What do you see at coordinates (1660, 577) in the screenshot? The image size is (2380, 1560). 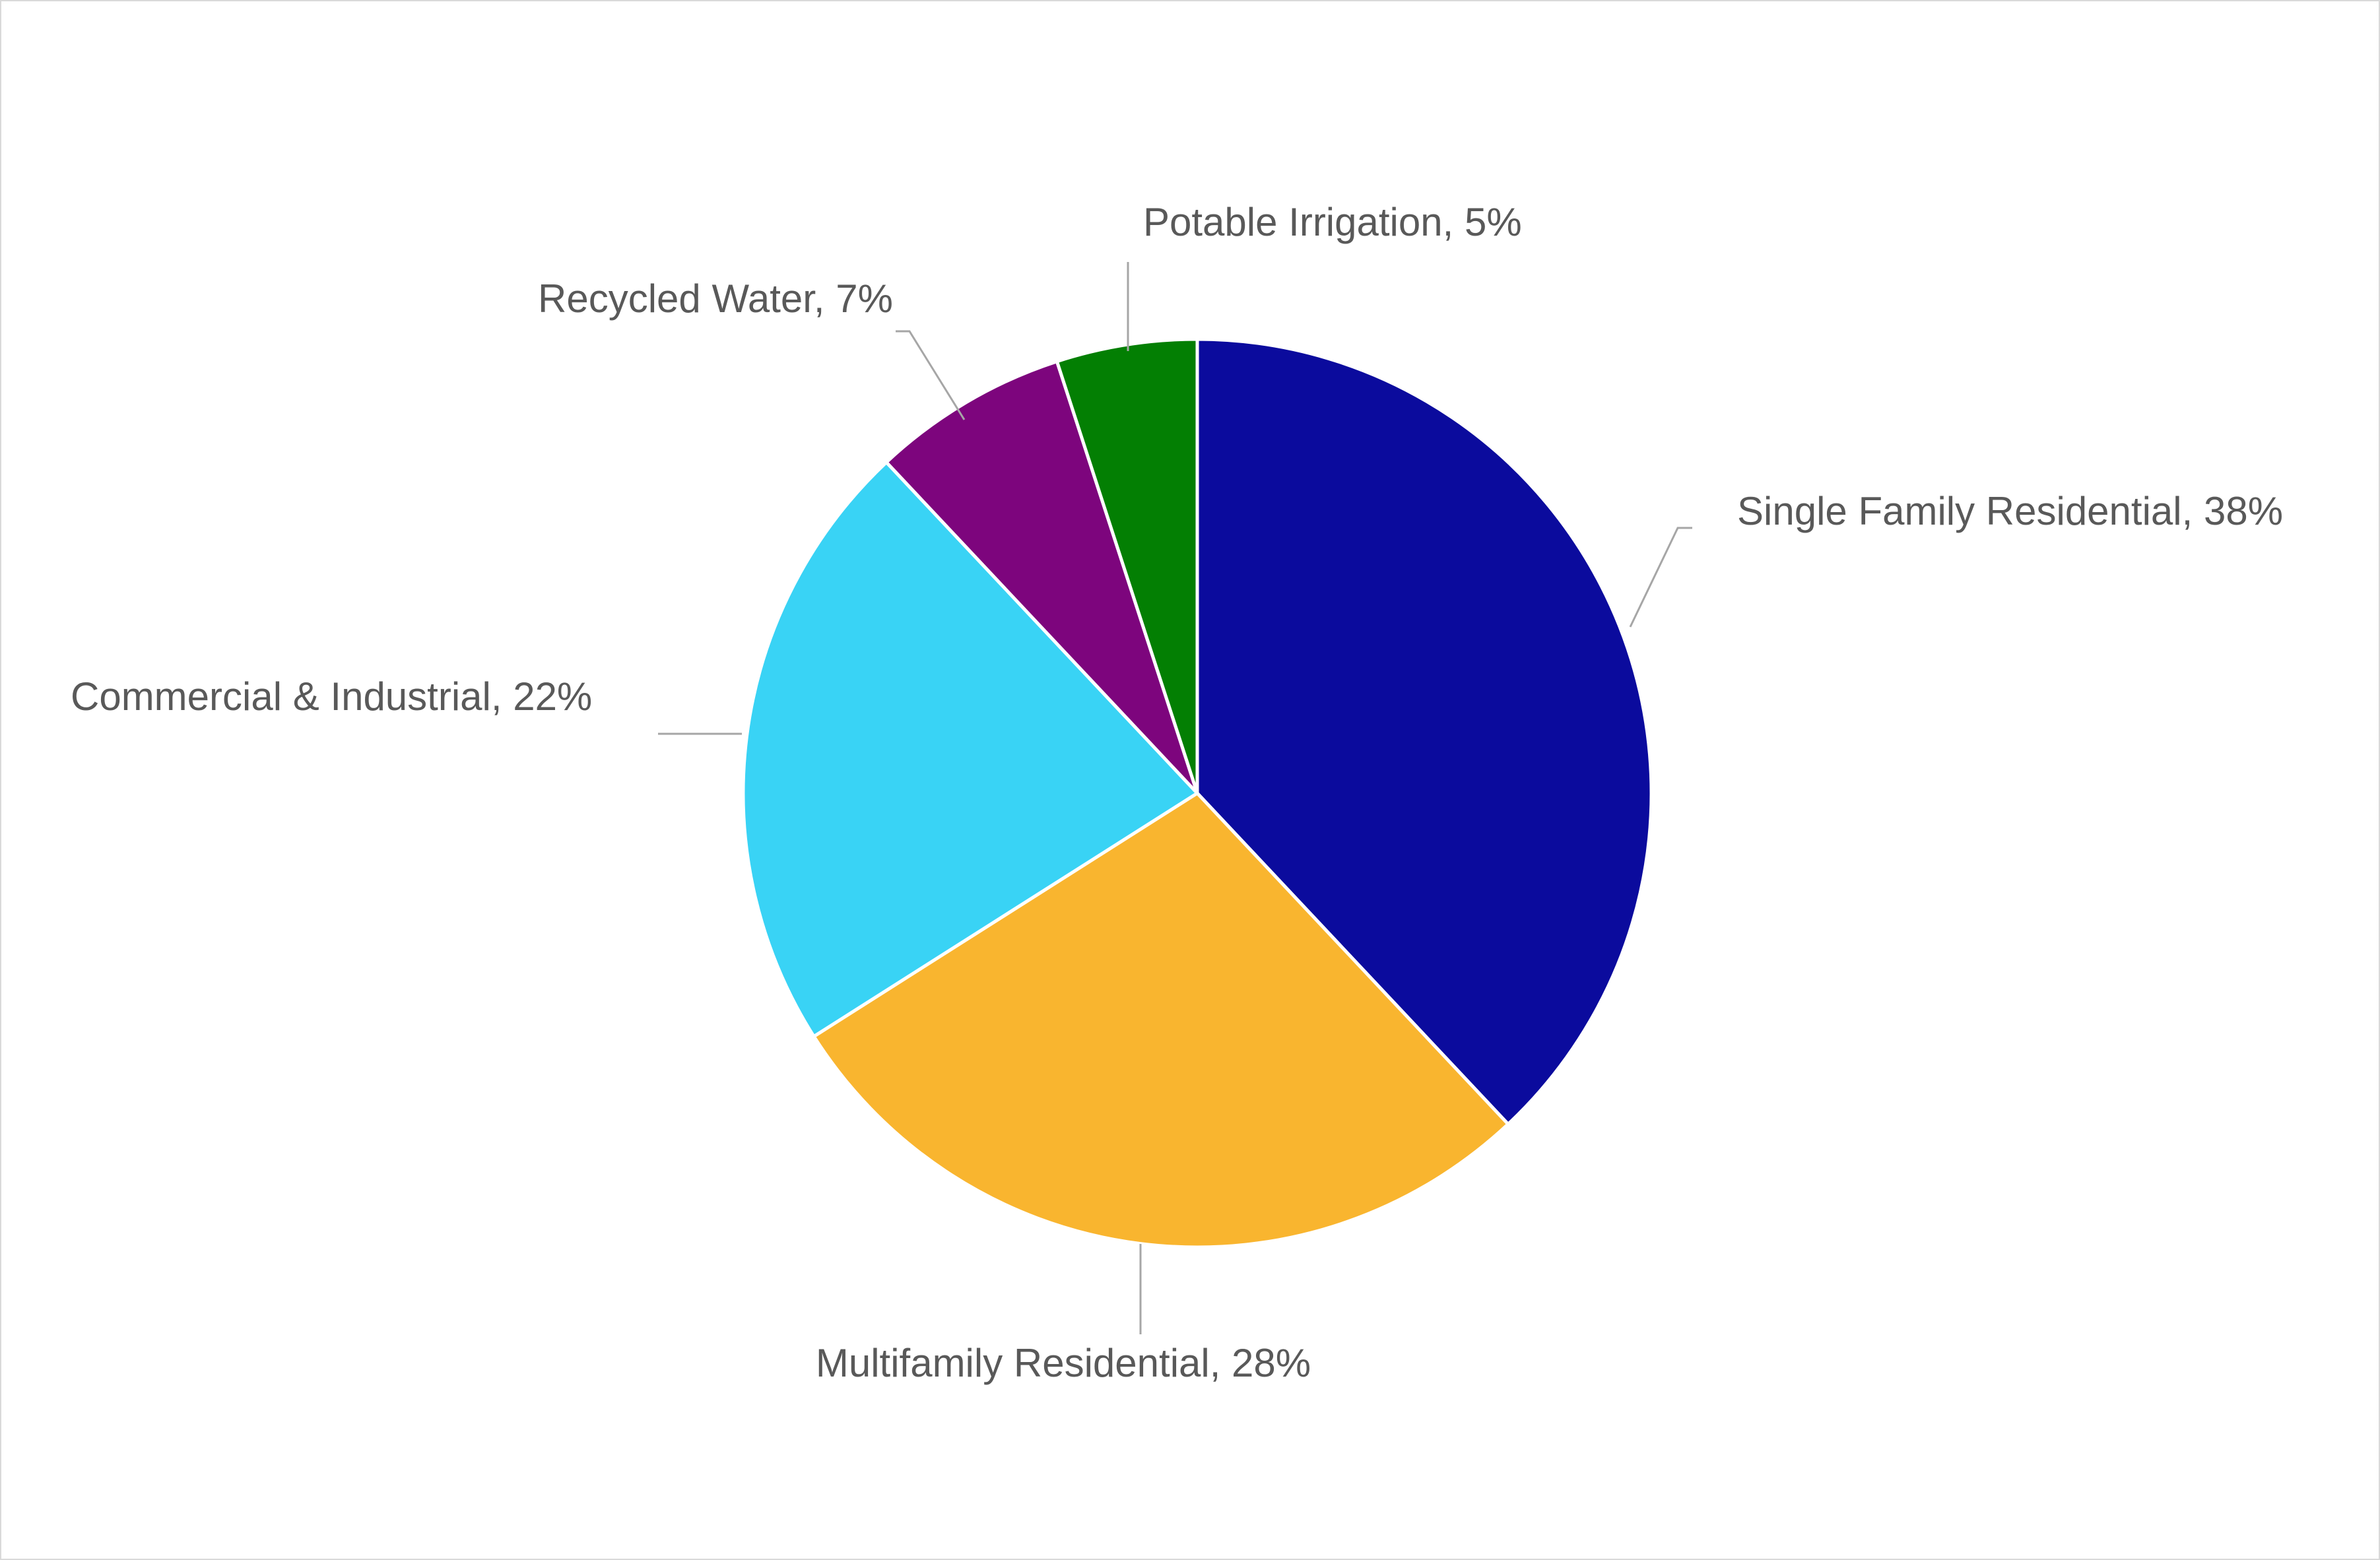 I see `leader-line-single-family-residential` at bounding box center [1660, 577].